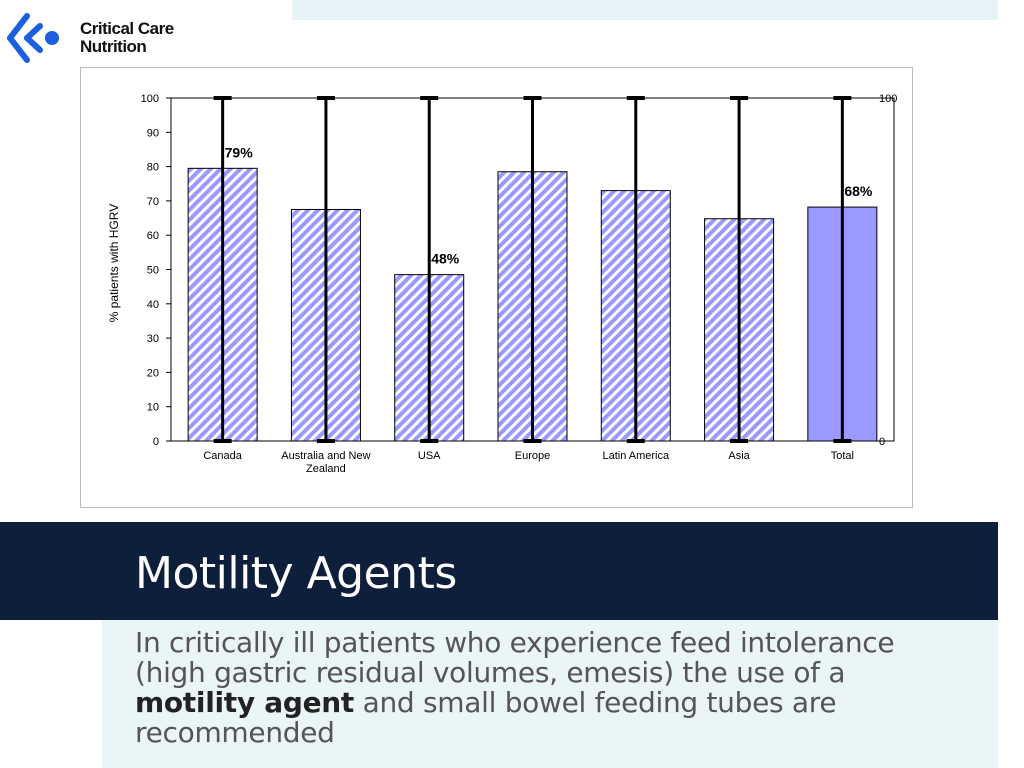  I want to click on logo-text: Critical Care Nutrition, so click(127, 38).